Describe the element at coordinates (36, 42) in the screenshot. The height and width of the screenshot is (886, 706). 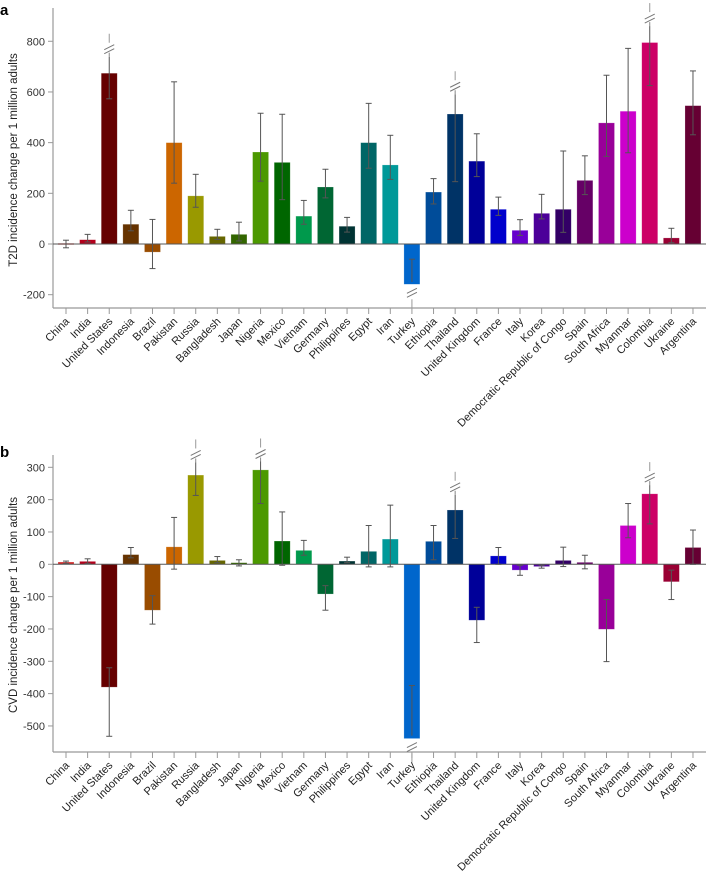
I see `y-tick-label: 800` at that location.